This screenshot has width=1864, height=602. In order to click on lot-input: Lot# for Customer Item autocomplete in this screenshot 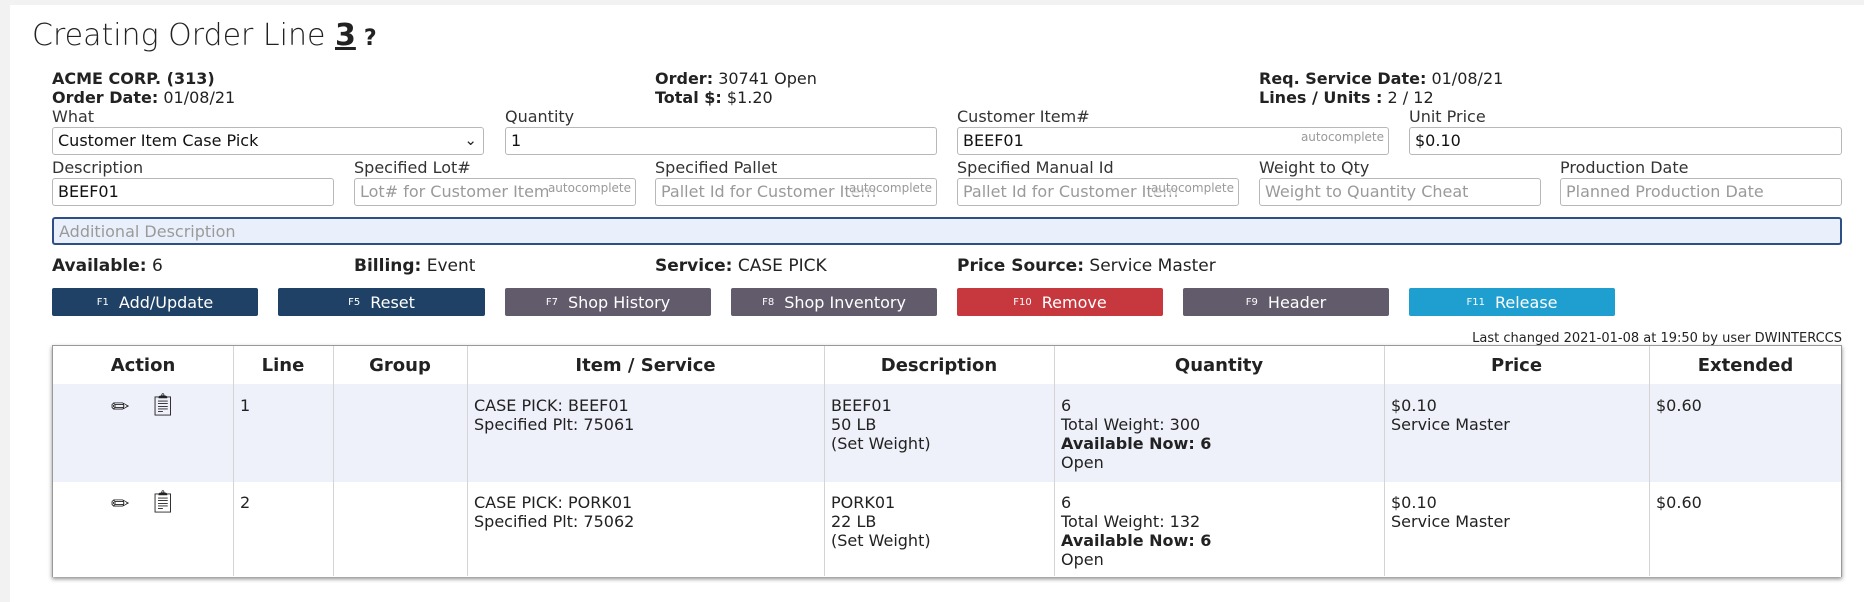, I will do `click(495, 192)`.